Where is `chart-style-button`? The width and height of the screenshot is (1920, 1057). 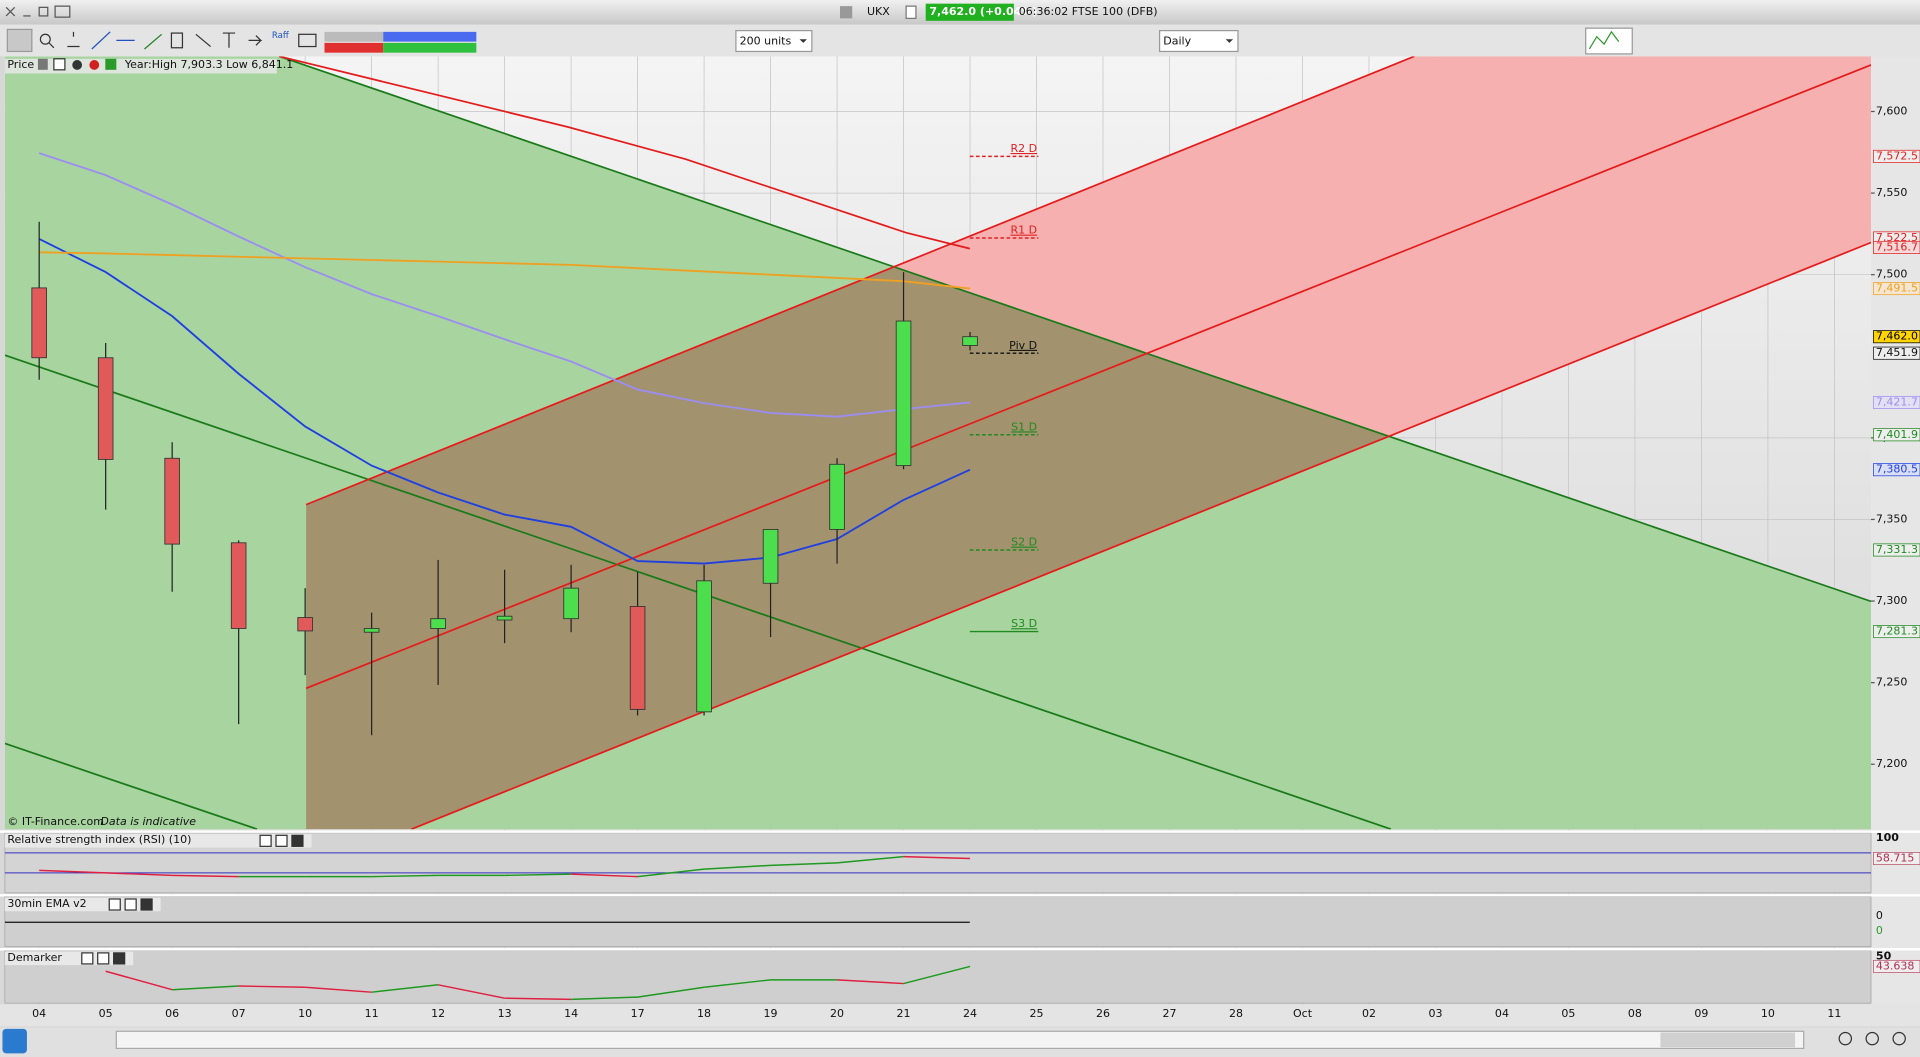
chart-style-button is located at coordinates (1609, 41).